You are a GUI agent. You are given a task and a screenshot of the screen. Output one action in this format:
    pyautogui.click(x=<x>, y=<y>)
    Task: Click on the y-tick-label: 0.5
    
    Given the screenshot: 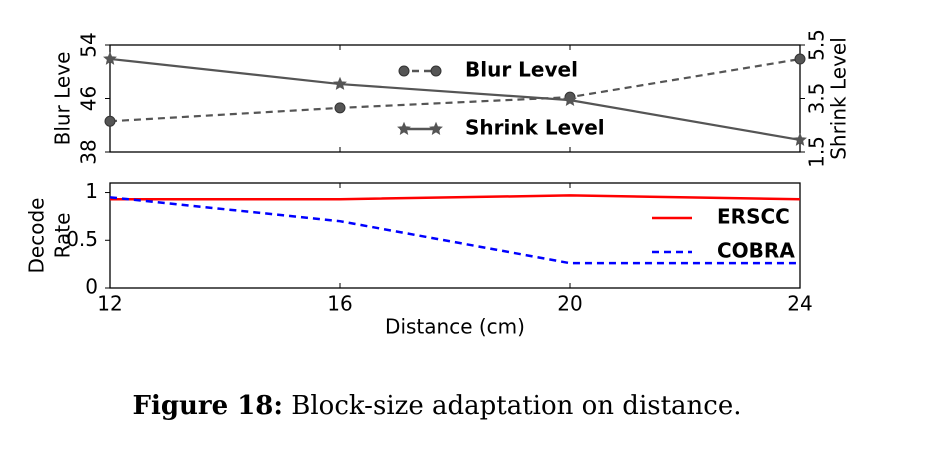 What is the action you would take?
    pyautogui.click(x=82, y=239)
    